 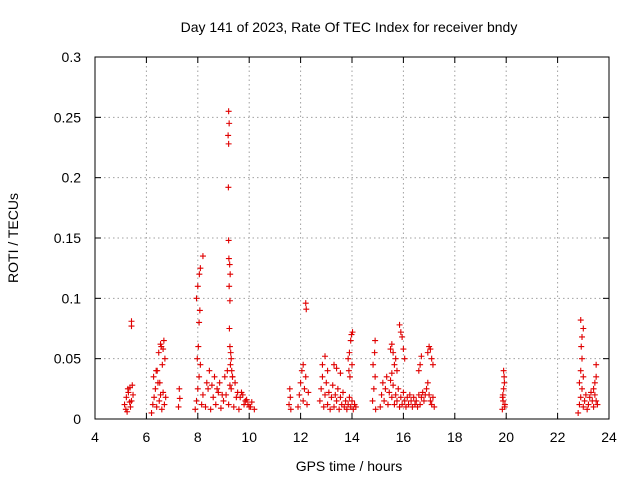 I want to click on y-tick-label: 0, so click(x=77, y=419).